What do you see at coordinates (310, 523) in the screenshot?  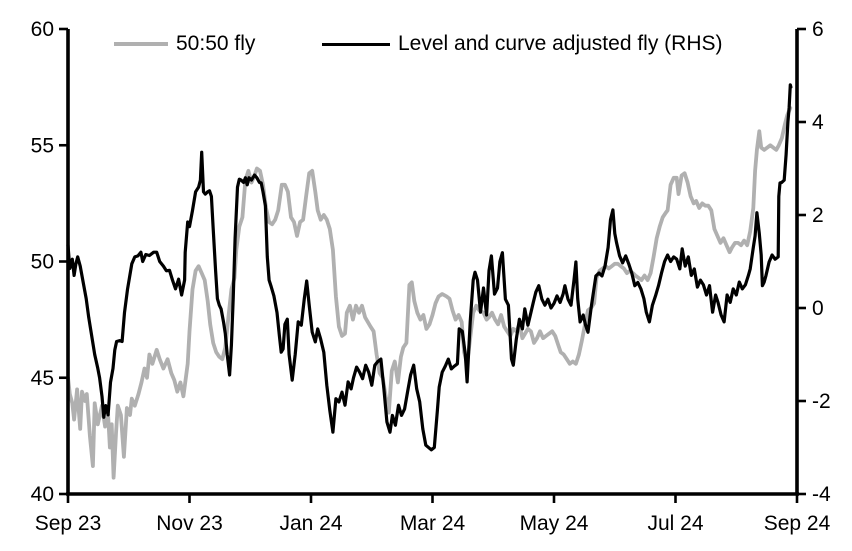 I see `x-axis-tick-label: Jan 24` at bounding box center [310, 523].